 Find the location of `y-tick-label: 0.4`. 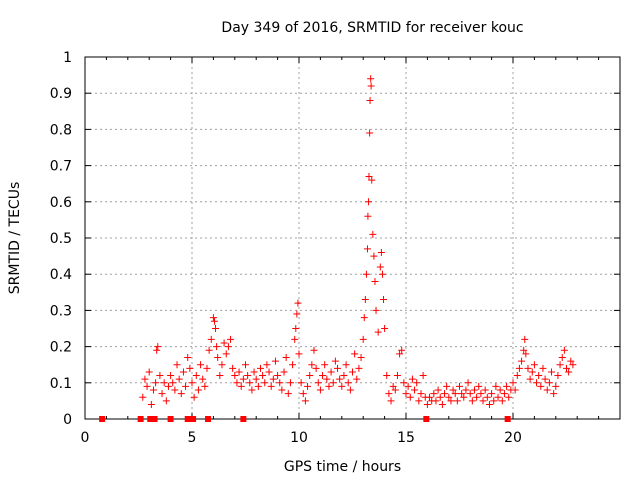

y-tick-label: 0.4 is located at coordinates (61, 275).